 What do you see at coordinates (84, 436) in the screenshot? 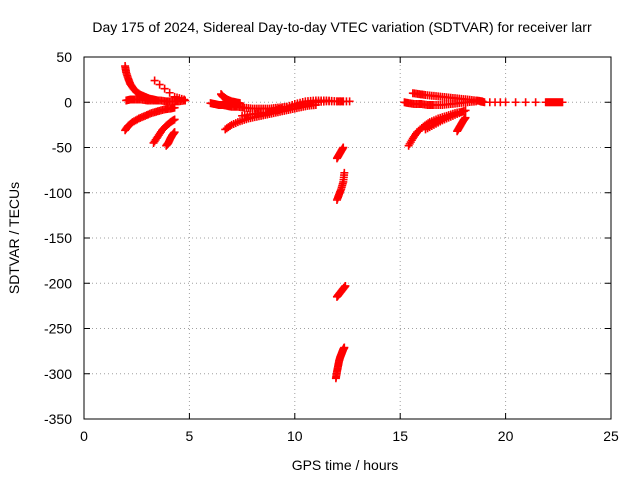
I see `x-tick-label: 0` at bounding box center [84, 436].